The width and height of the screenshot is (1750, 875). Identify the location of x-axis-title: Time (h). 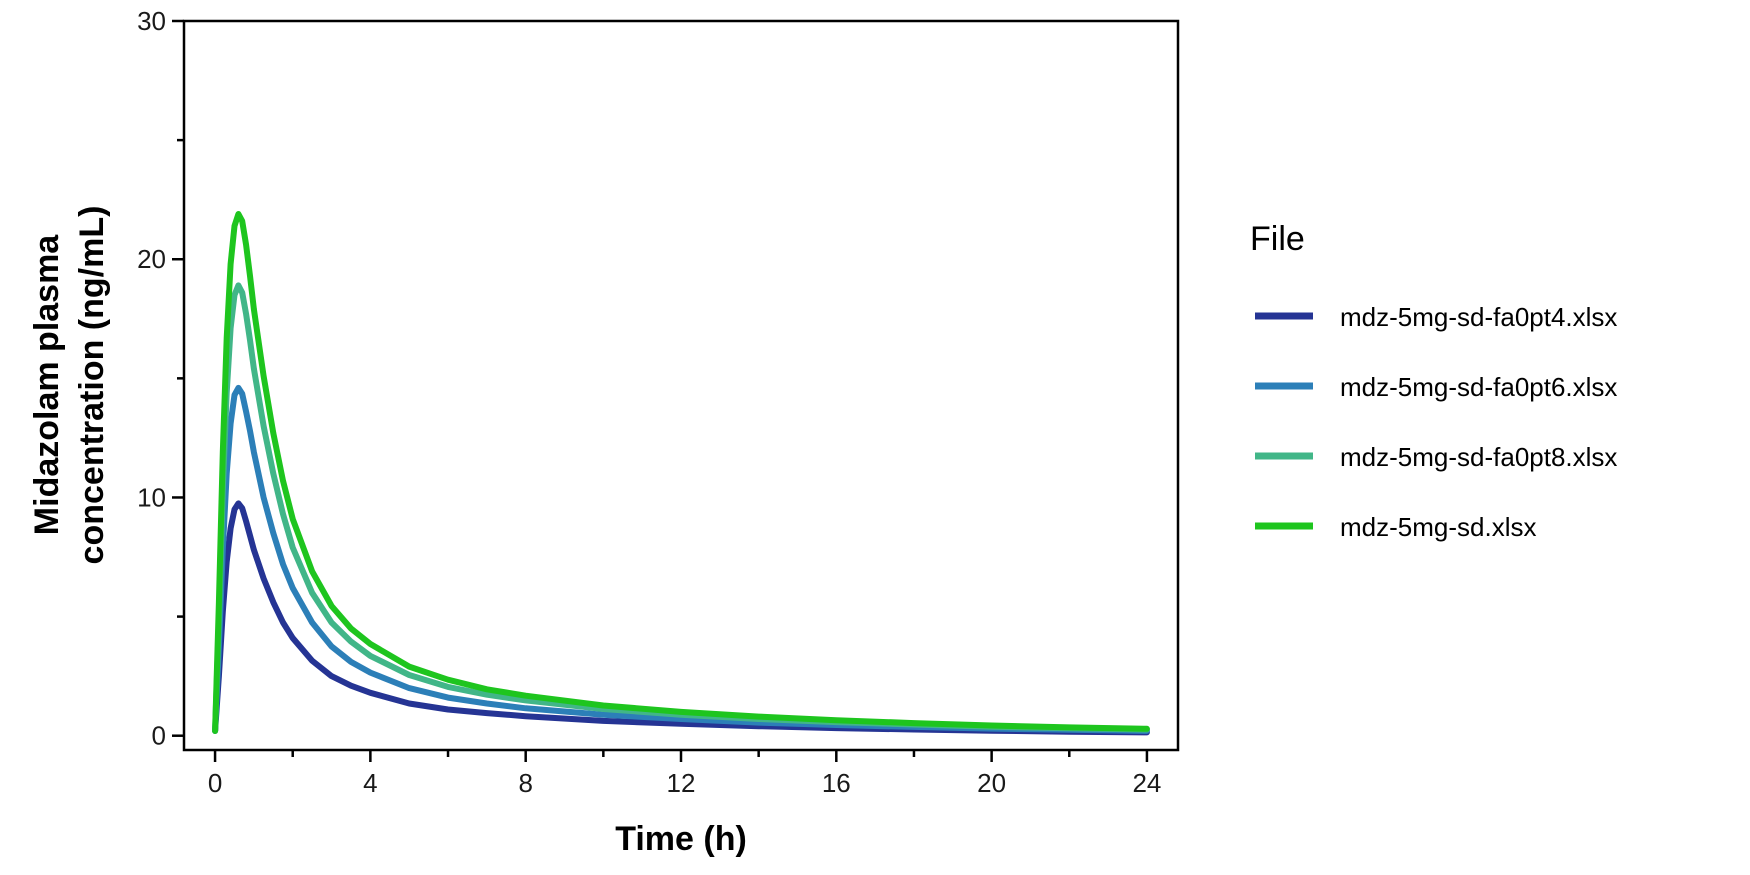
(681, 839).